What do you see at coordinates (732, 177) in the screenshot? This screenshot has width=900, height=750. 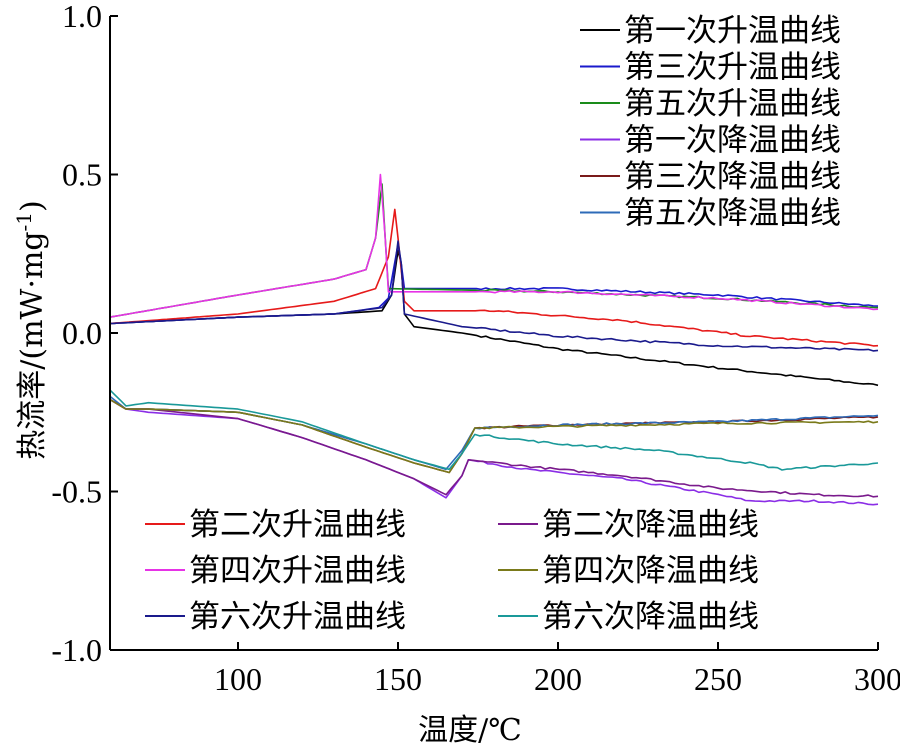 I see `legend-label: 第三次降温曲线` at bounding box center [732, 177].